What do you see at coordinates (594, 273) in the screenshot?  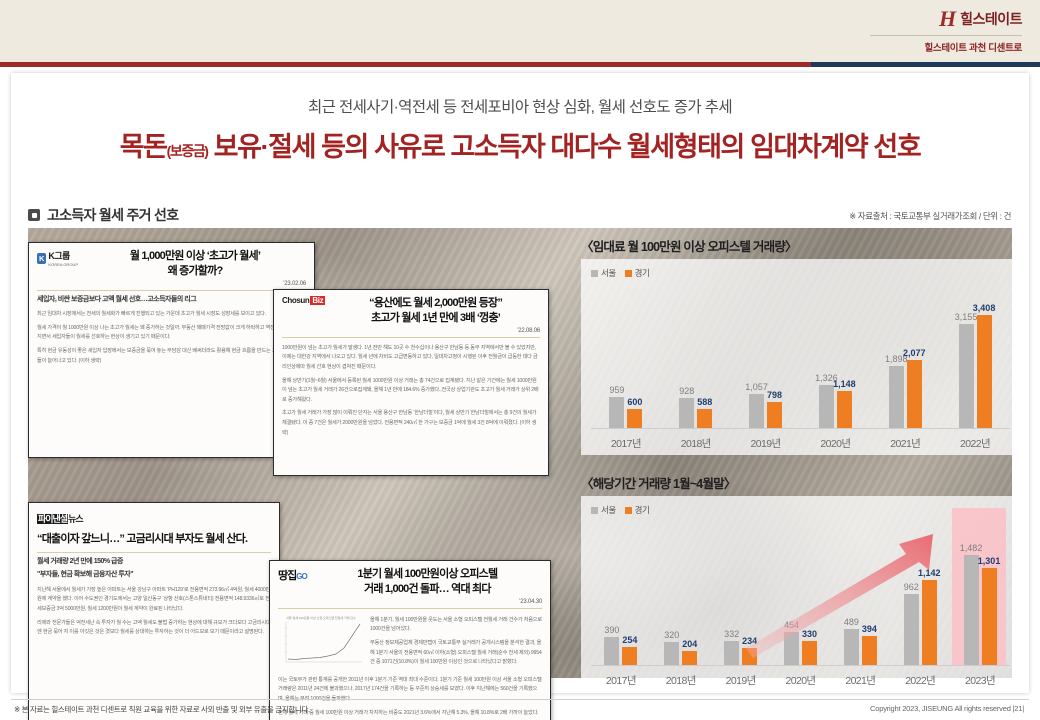 I see `legend-swatch-seoul-icon` at bounding box center [594, 273].